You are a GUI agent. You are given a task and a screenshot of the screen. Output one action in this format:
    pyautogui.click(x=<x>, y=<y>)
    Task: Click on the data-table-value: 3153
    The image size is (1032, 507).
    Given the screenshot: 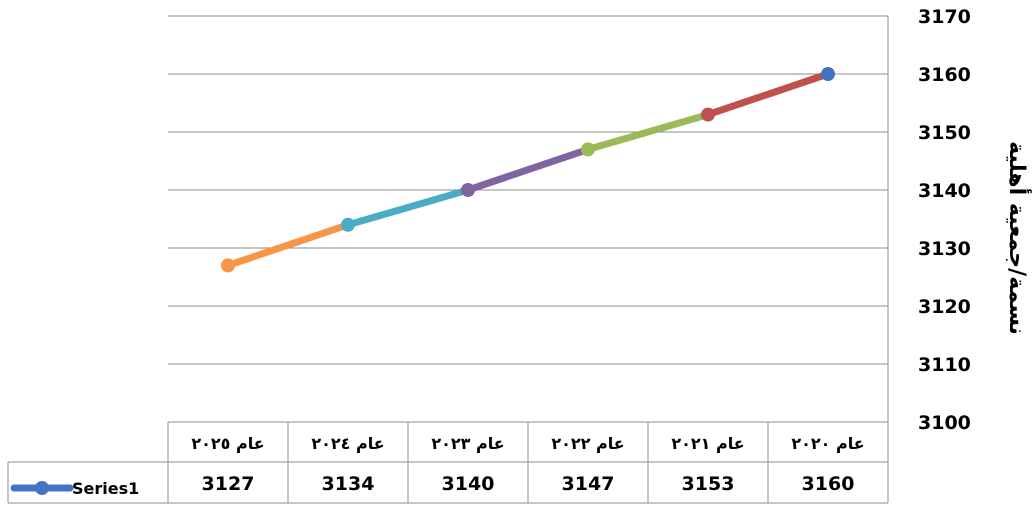 What is the action you would take?
    pyautogui.click(x=708, y=484)
    